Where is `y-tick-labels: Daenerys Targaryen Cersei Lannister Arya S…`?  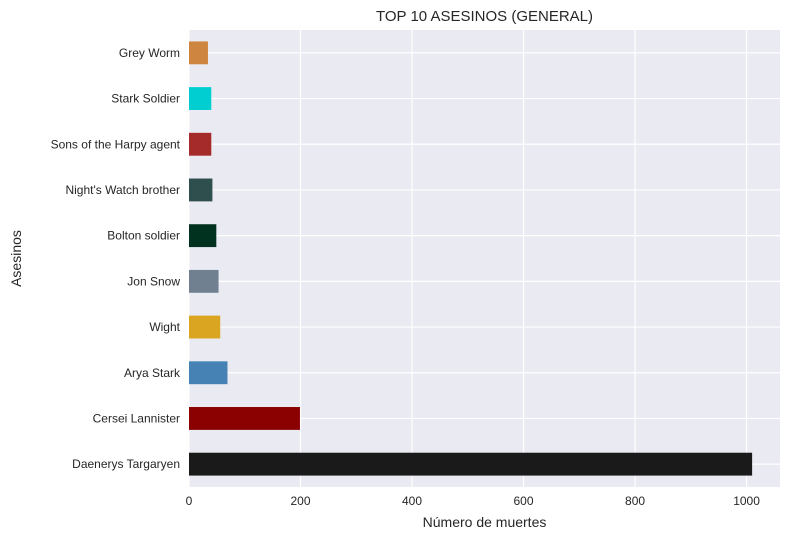 y-tick-labels: Daenerys Targaryen Cersei Lannister Arya S… is located at coordinates (116, 258).